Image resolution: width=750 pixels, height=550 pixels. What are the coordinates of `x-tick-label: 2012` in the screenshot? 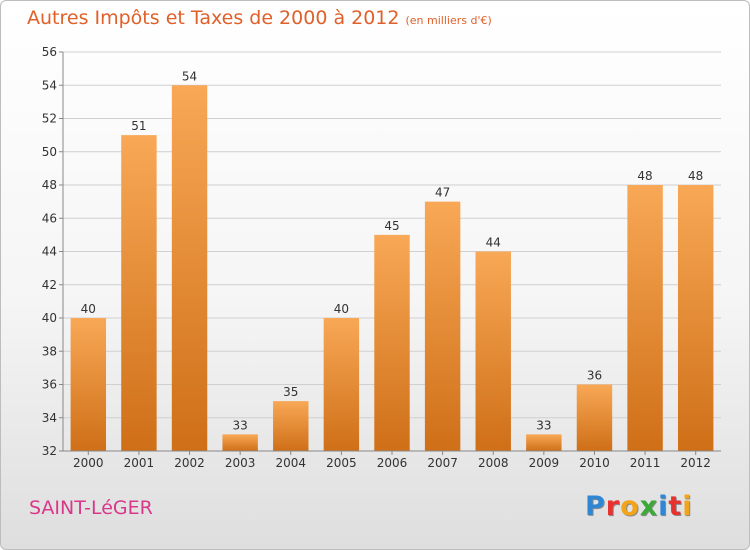 It's located at (695, 463).